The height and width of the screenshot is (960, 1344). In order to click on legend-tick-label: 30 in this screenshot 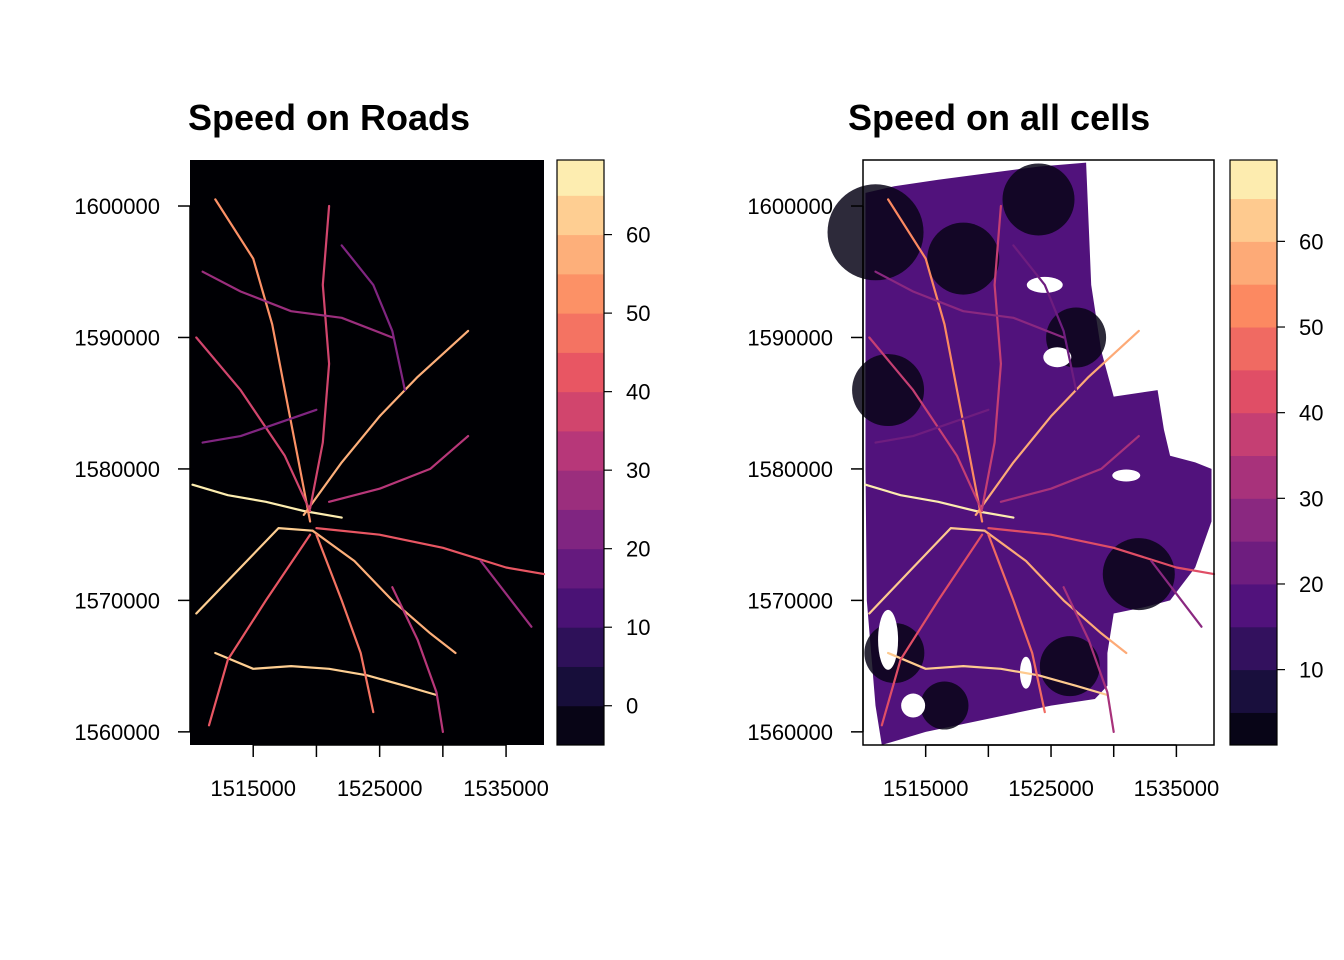, I will do `click(638, 470)`.